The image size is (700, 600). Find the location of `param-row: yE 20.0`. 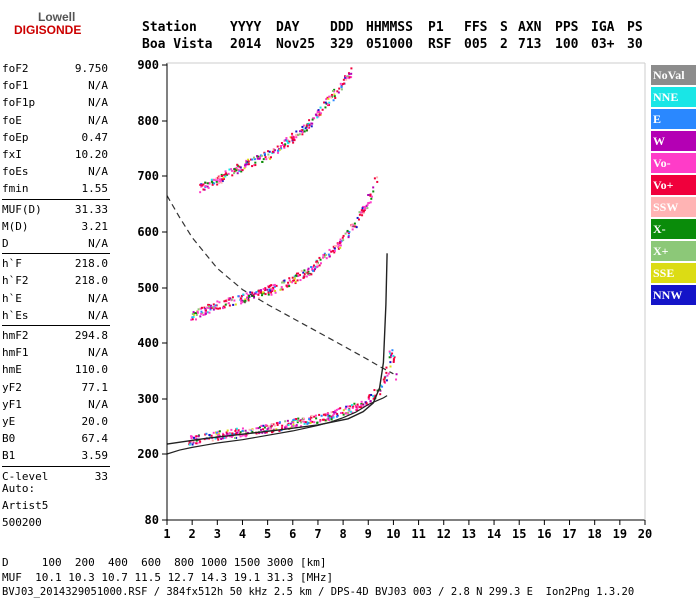

param-row: yE 20.0 is located at coordinates (55, 421).